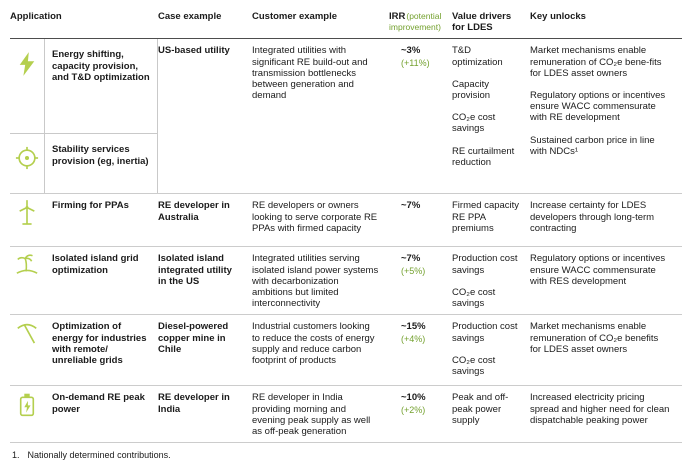  What do you see at coordinates (27, 280) in the screenshot?
I see `island-palm-icon` at bounding box center [27, 280].